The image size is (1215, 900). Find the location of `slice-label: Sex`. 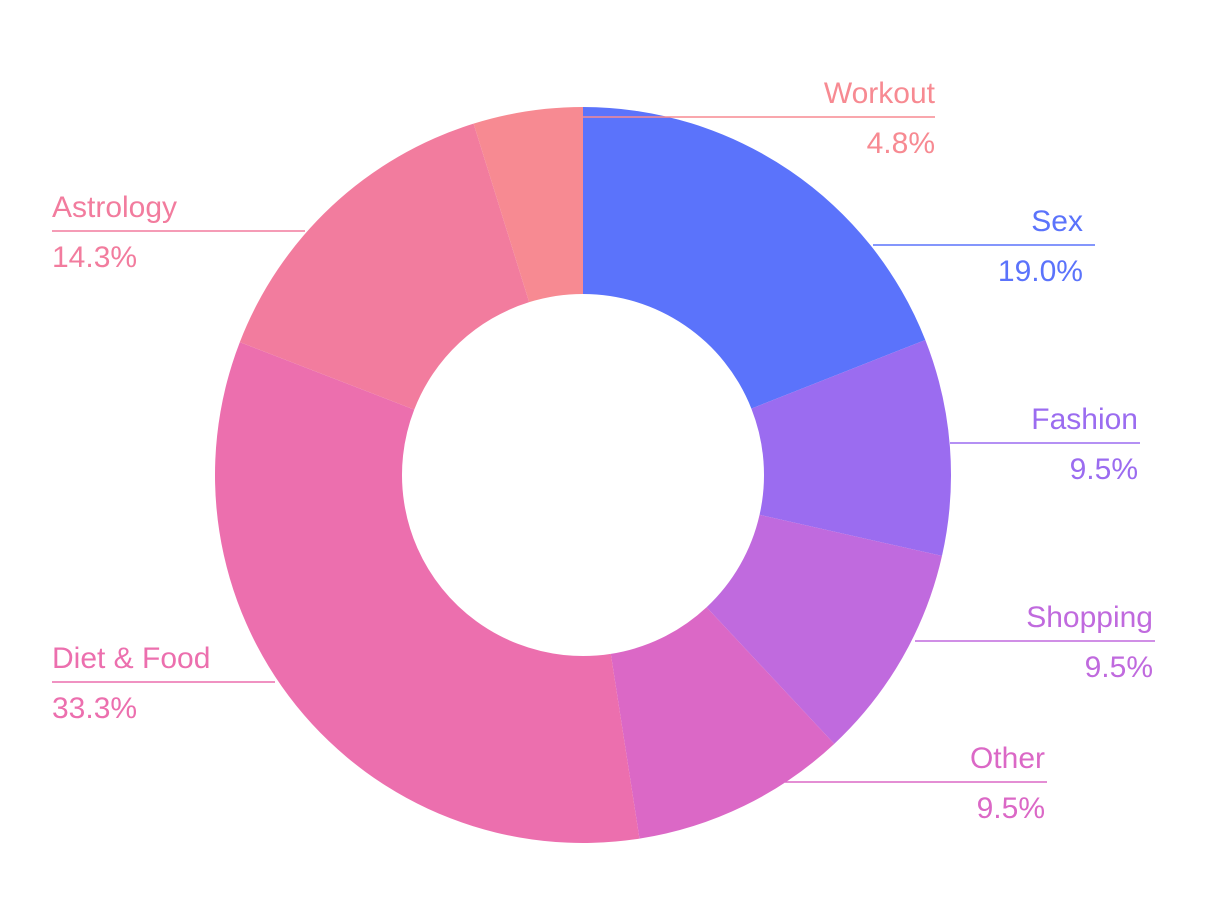

slice-label: Sex is located at coordinates (1057, 221).